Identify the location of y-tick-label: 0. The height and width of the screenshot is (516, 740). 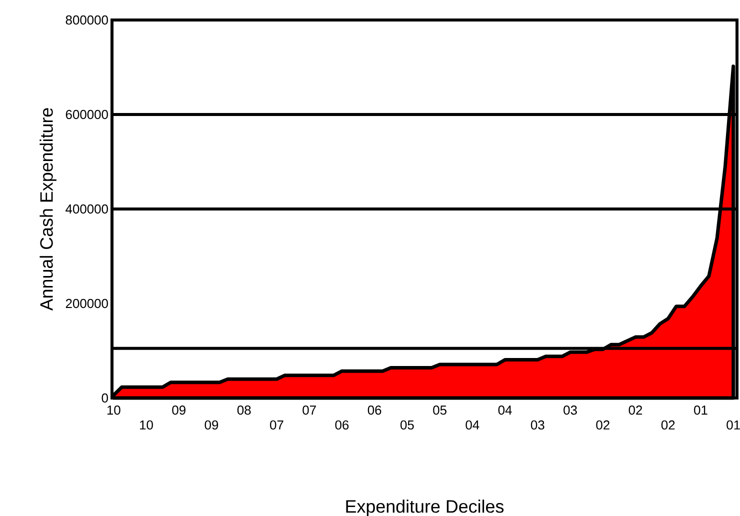
(105, 398).